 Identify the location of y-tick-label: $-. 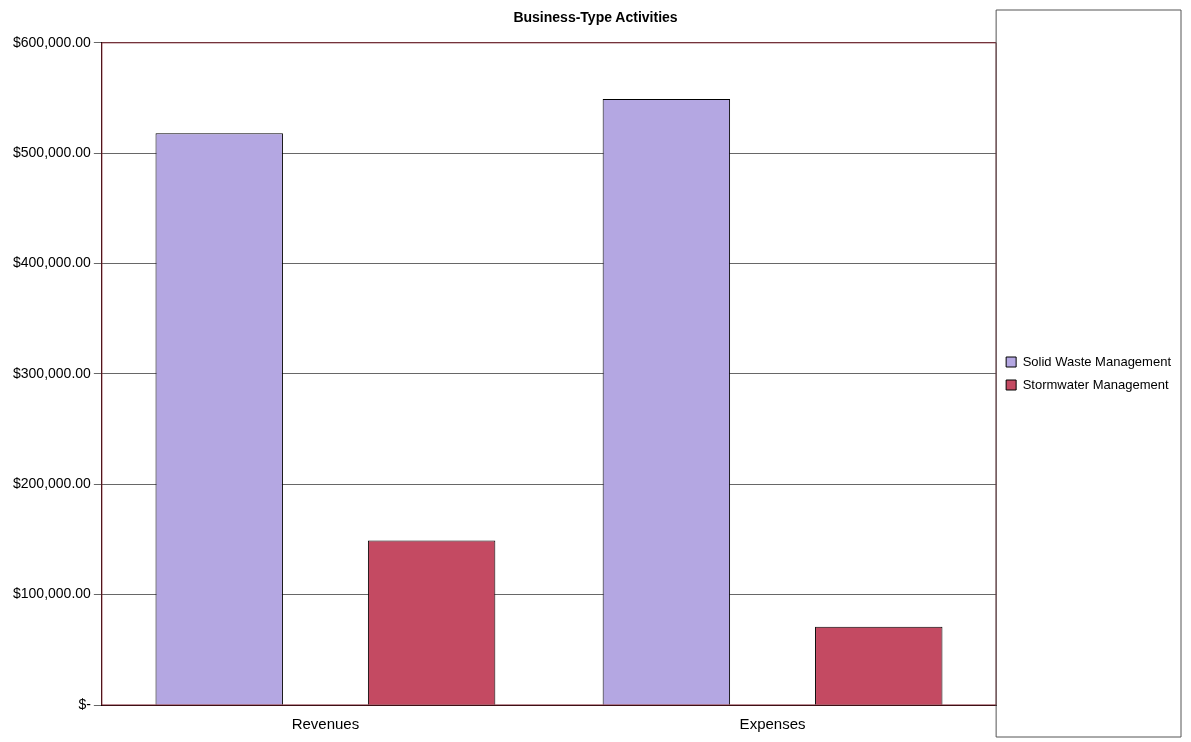
(85, 703).